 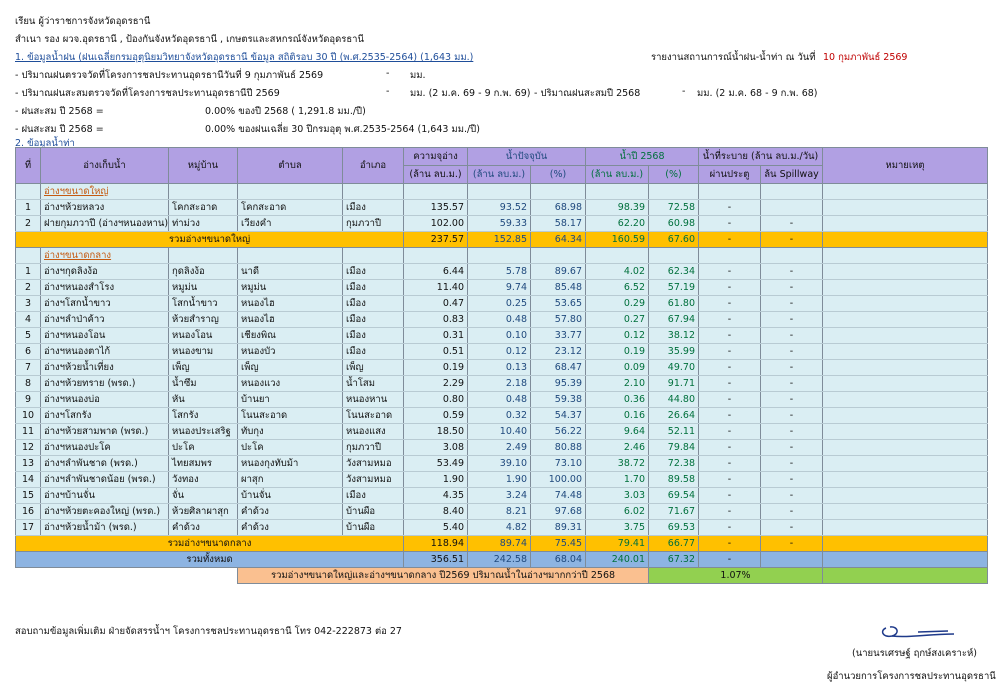 I want to click on grand-total-spillway, so click(x=791, y=559).